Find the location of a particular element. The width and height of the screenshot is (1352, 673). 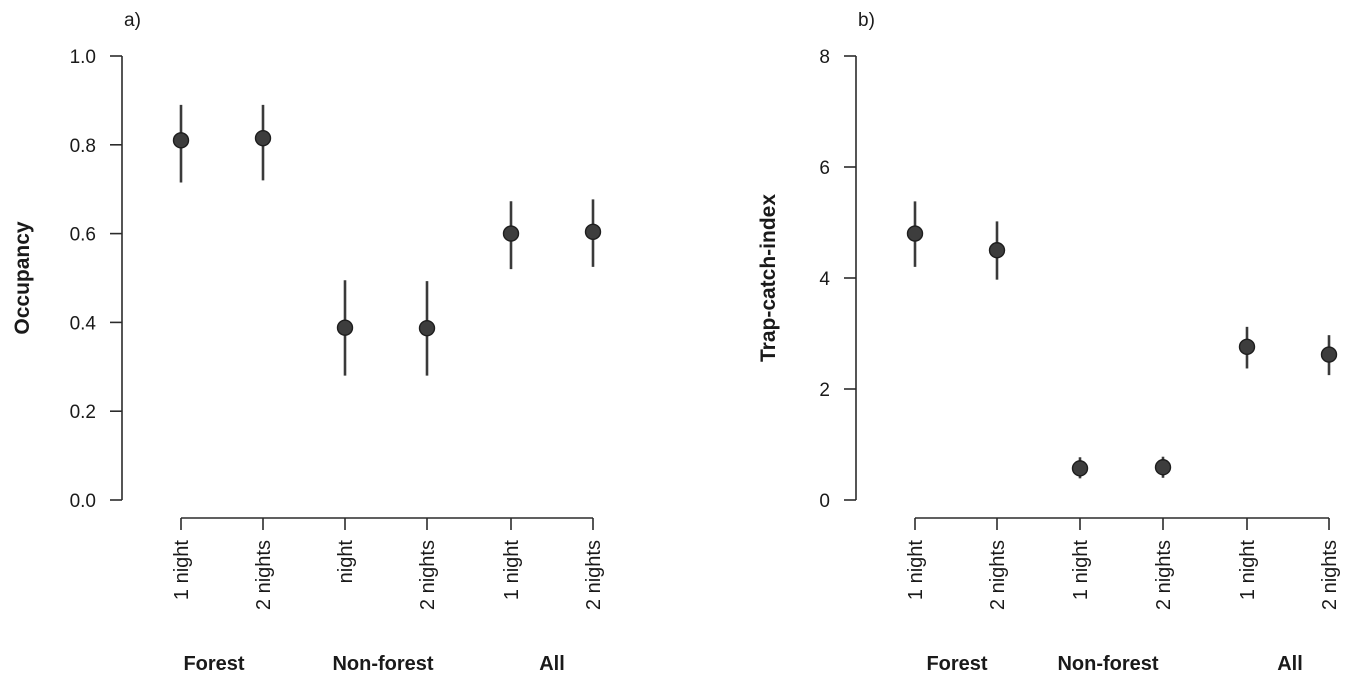

panel-b-marks is located at coordinates (1122, 340).